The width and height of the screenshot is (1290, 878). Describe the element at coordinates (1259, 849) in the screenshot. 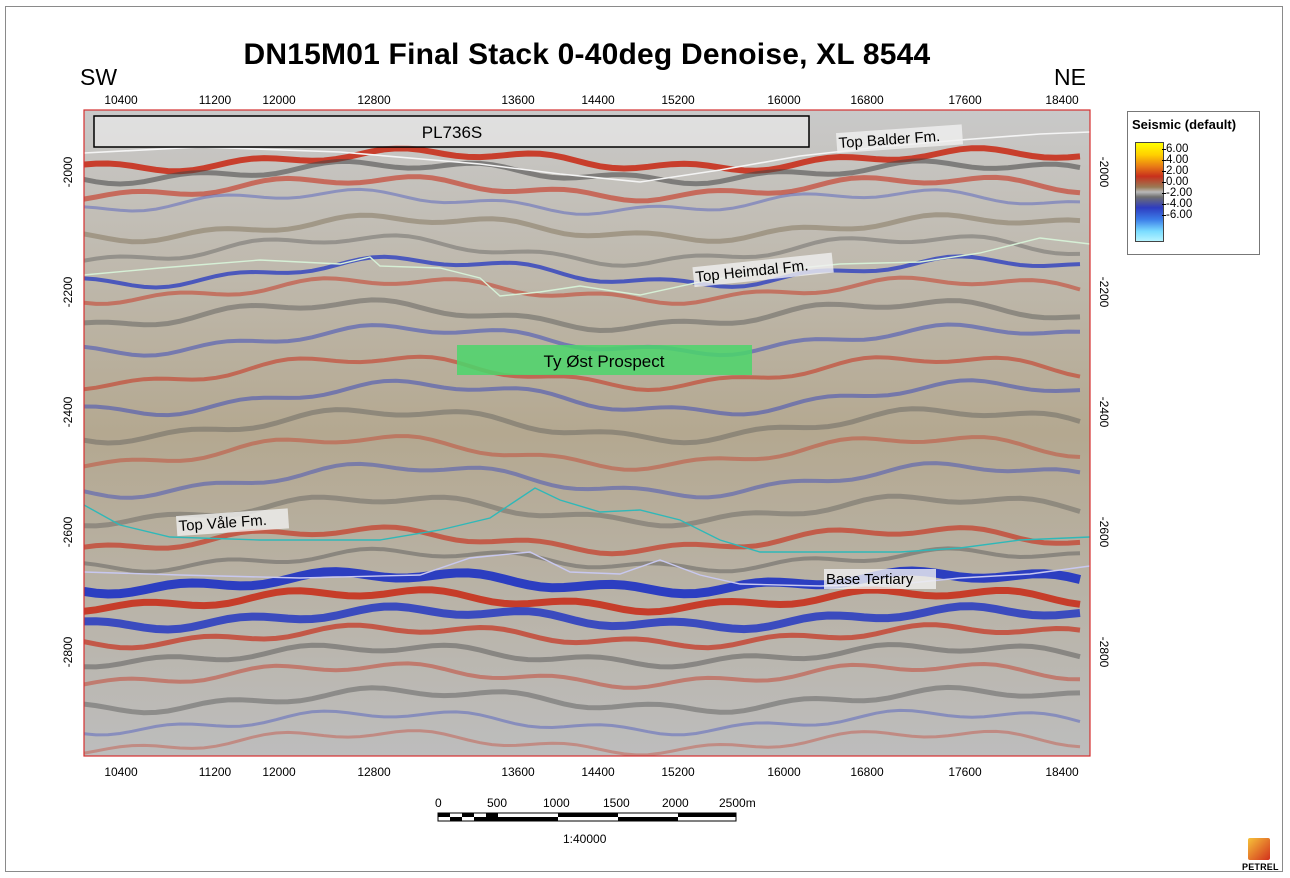

I see `petrel-logo-icon` at that location.